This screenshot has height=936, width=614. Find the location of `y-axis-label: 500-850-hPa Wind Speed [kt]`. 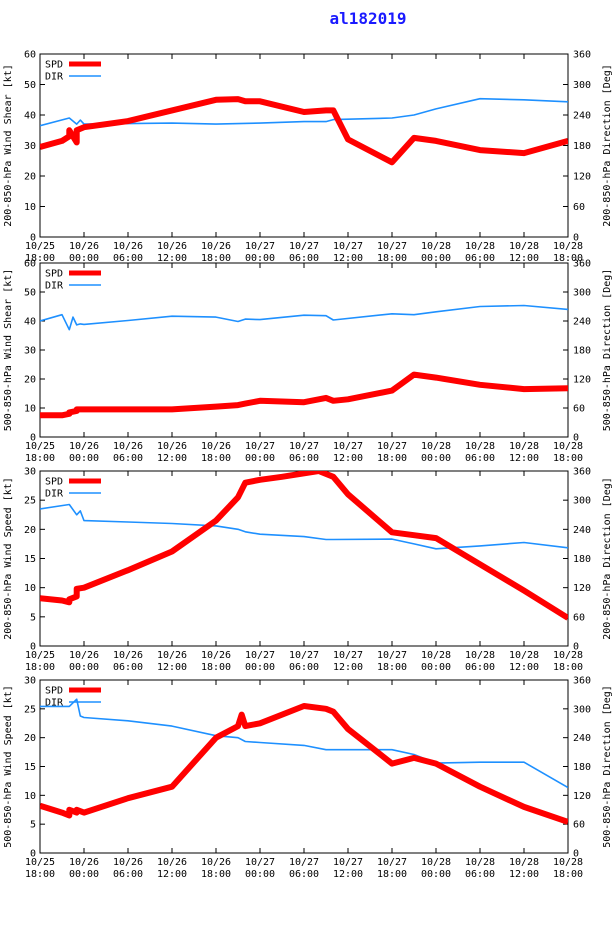

y-axis-label: 500-850-hPa Wind Speed [kt] is located at coordinates (8, 766).